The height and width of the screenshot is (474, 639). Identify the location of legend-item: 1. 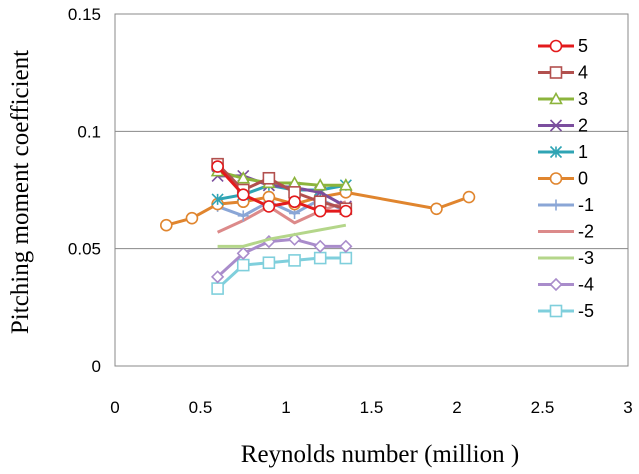
(563, 152).